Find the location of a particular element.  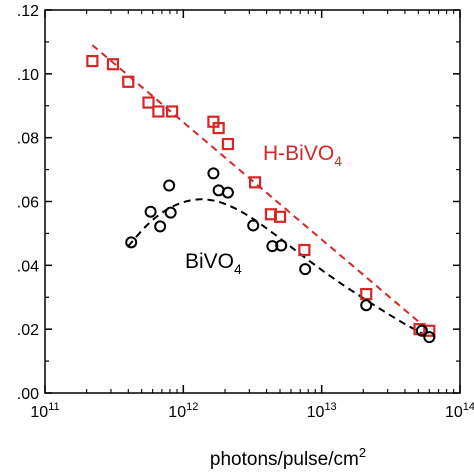

x-tick-label: 1014 is located at coordinates (459, 411).